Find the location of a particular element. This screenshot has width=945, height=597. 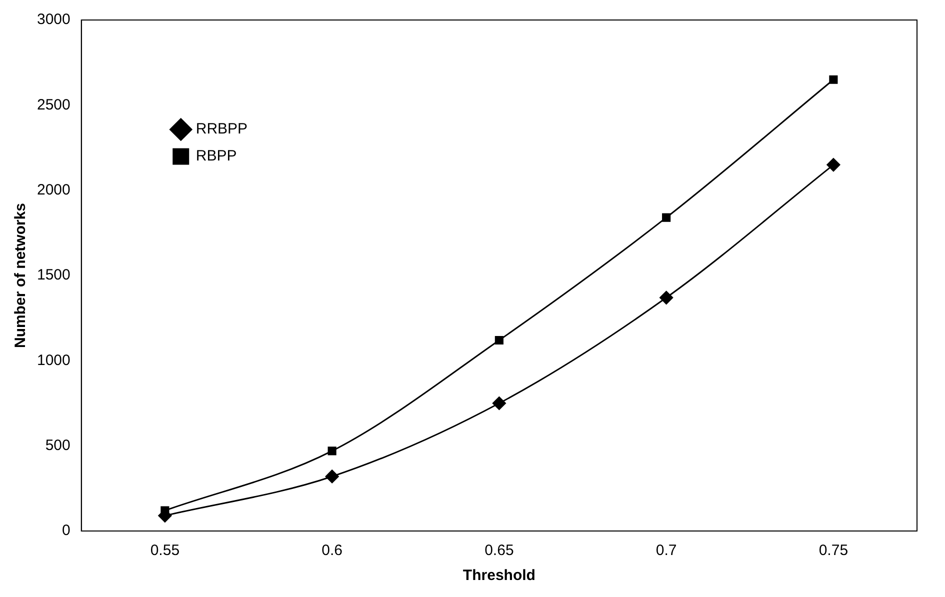

y-tick-label: 2500 is located at coordinates (53, 105).